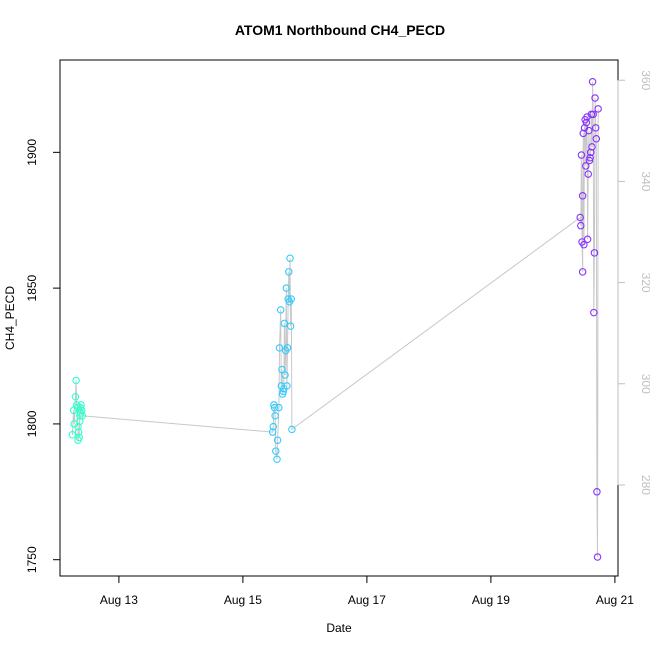  I want to click on y2-axis: 280 300 320 340 360, so click(633, 282).